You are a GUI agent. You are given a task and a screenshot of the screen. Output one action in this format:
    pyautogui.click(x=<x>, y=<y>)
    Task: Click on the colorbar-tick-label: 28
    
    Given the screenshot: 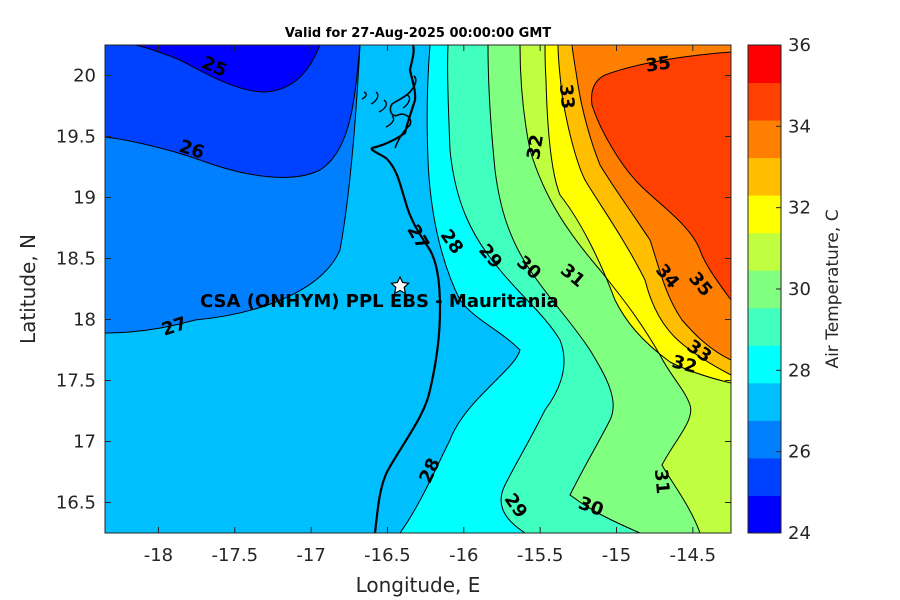 What is the action you would take?
    pyautogui.click(x=799, y=370)
    